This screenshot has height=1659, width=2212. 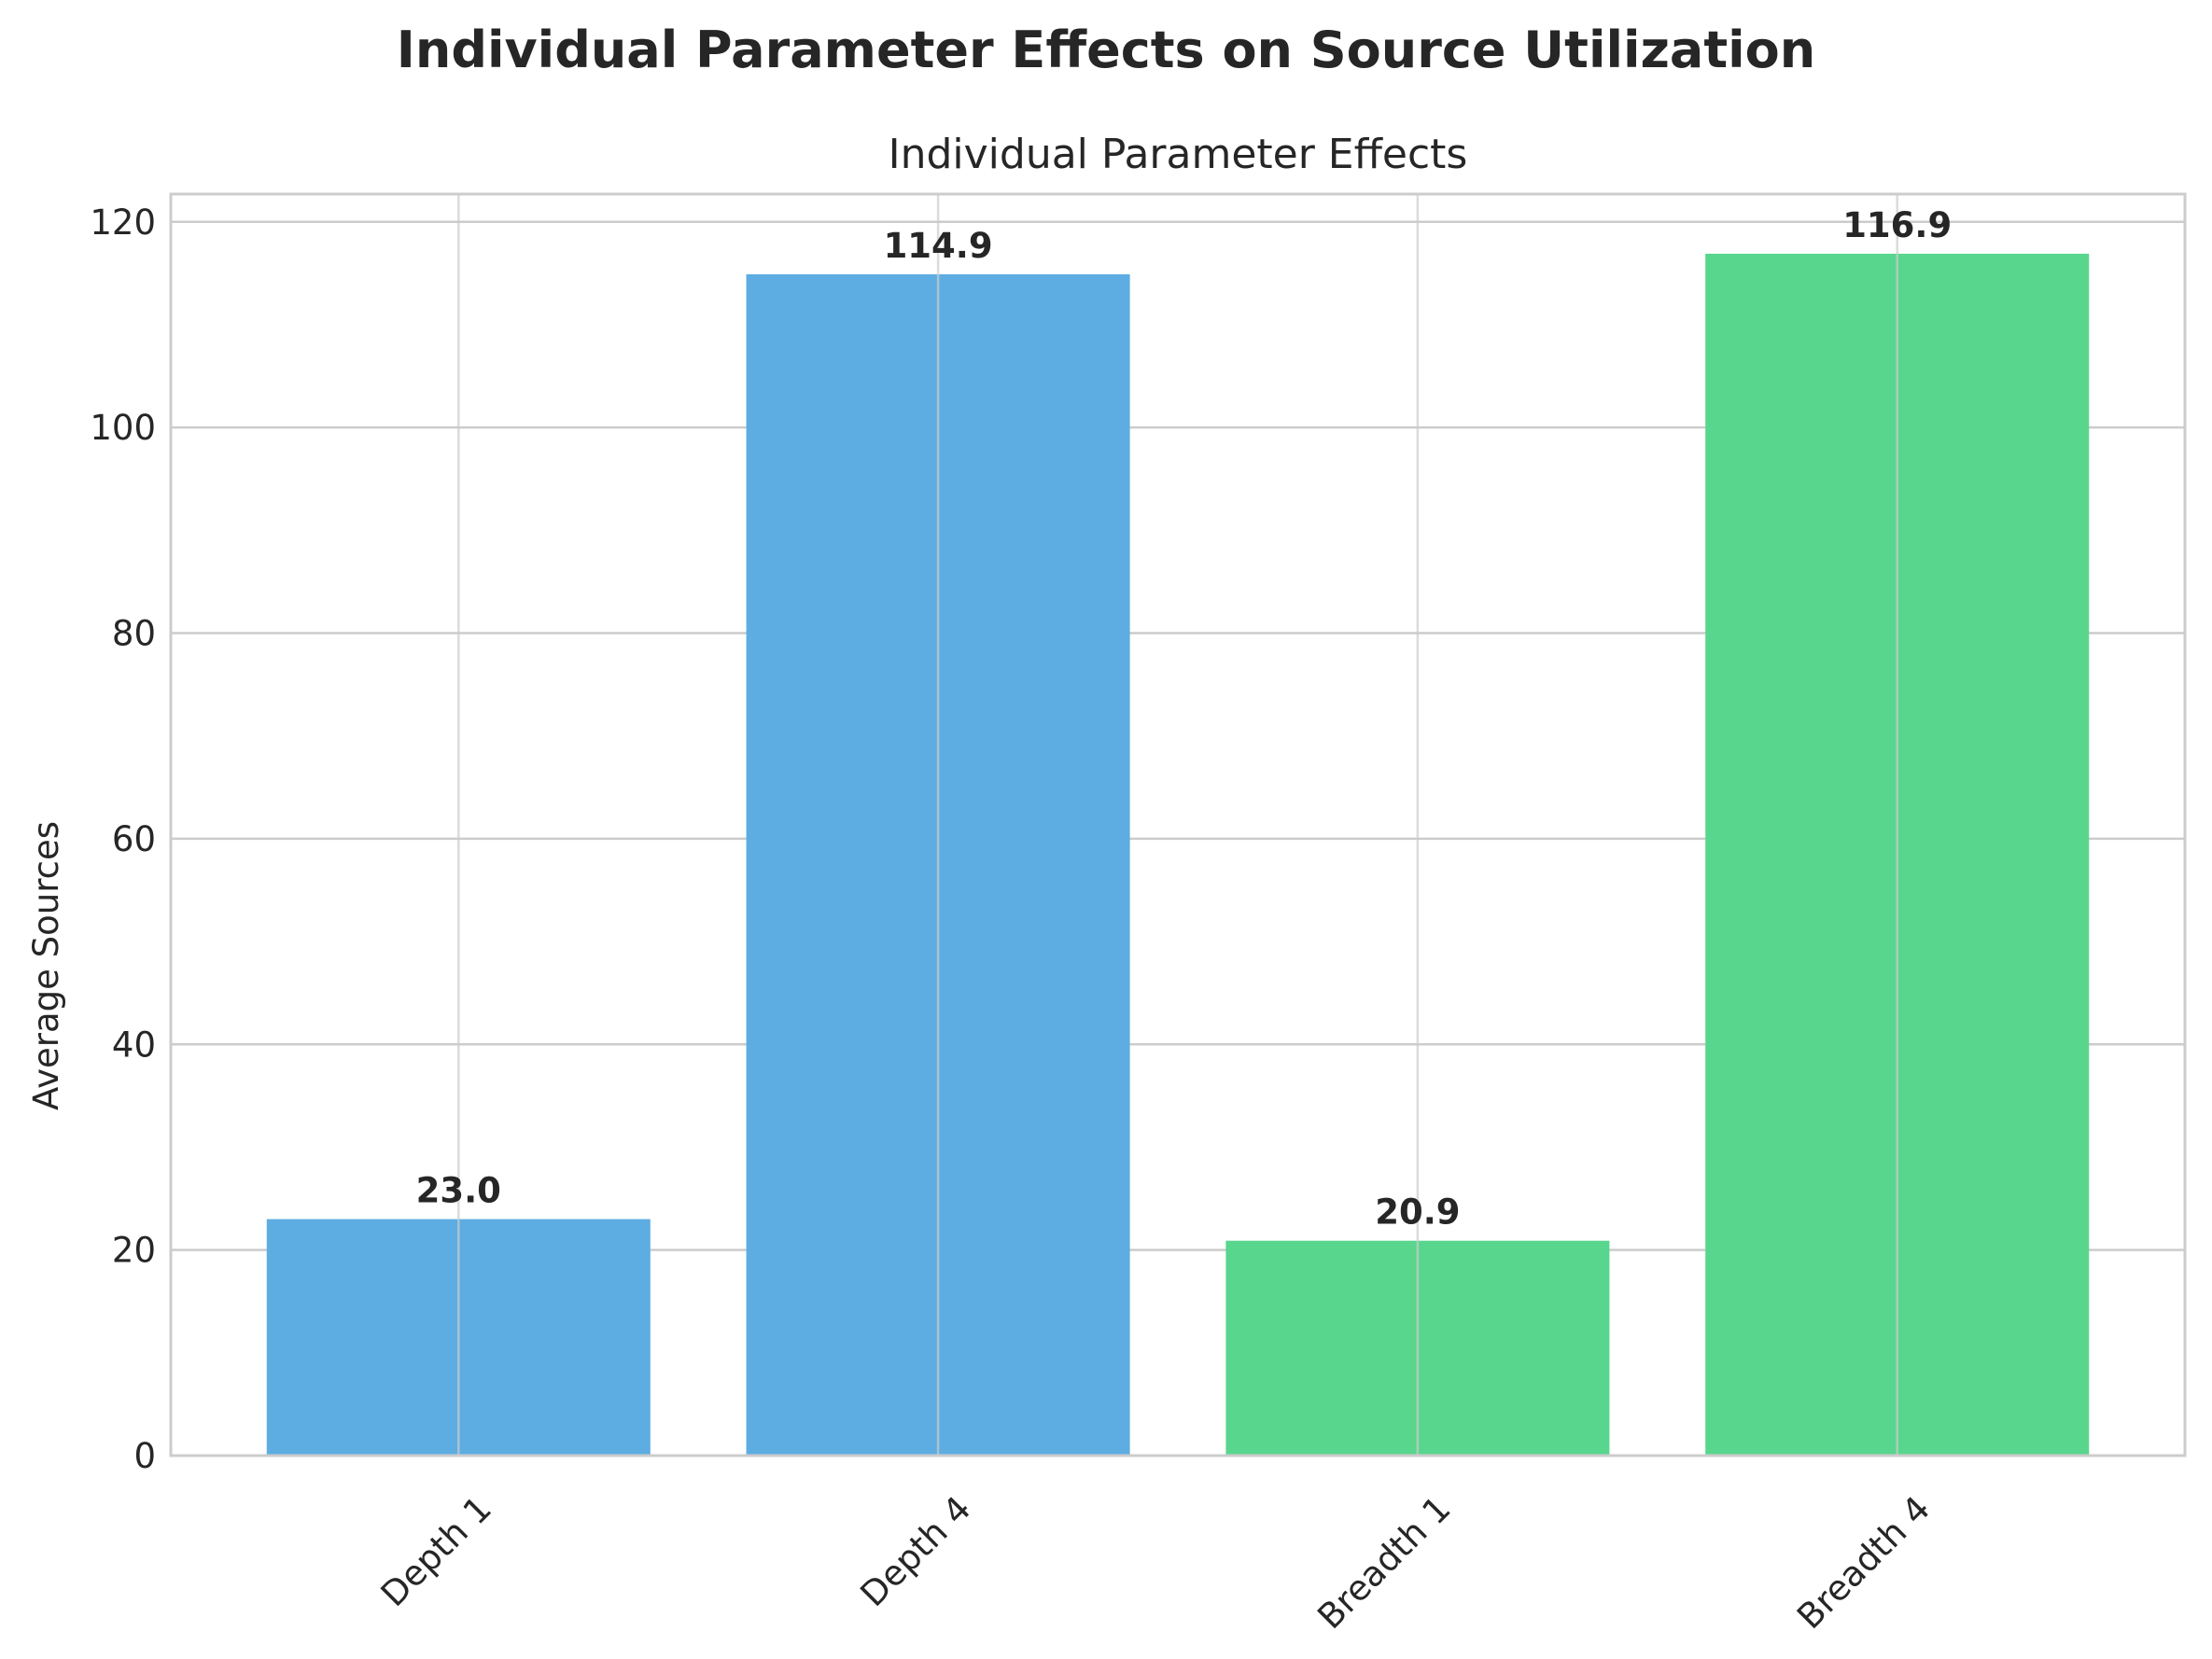 I want to click on y-tick-label: 100, so click(x=123, y=428).